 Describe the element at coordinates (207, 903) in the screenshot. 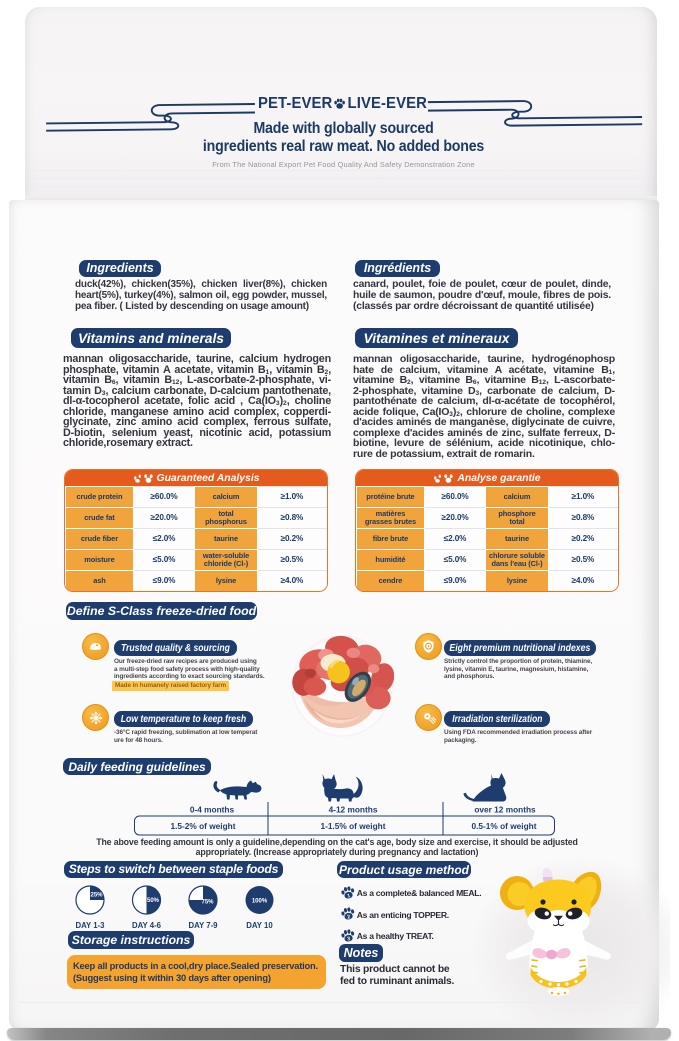

I see `svg-text: 75%` at that location.